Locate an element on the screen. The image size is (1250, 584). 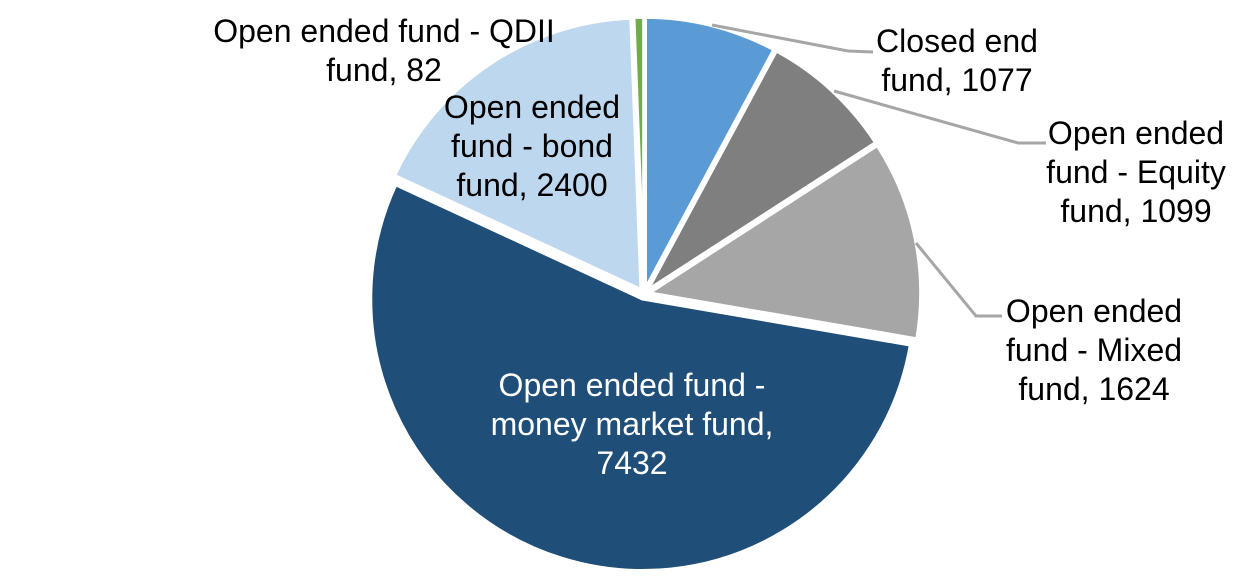
label-line: fund - bond is located at coordinates (532, 146).